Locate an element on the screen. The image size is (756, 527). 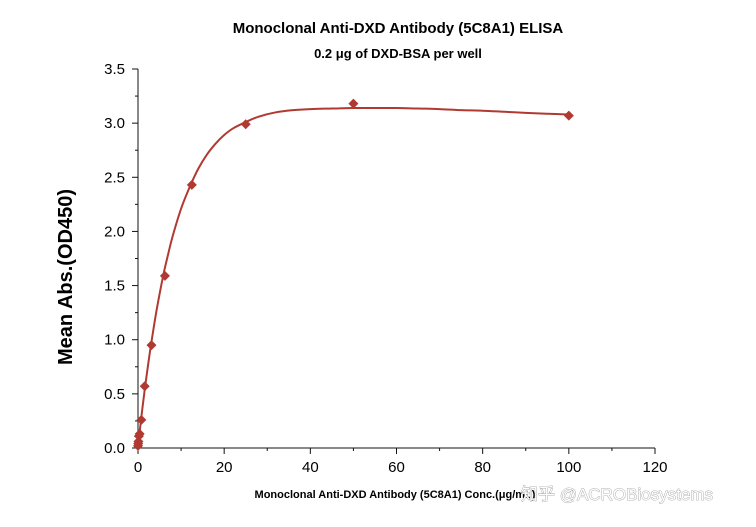
y-tick-label: 1.0 is located at coordinates (114, 340).